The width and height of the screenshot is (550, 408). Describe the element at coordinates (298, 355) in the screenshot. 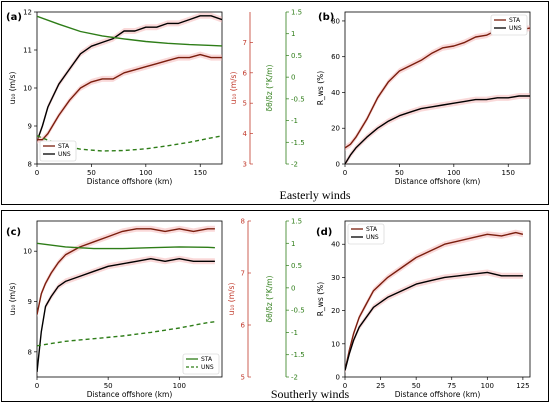

I see `right-tick-label-gradient: -1.5` at that location.